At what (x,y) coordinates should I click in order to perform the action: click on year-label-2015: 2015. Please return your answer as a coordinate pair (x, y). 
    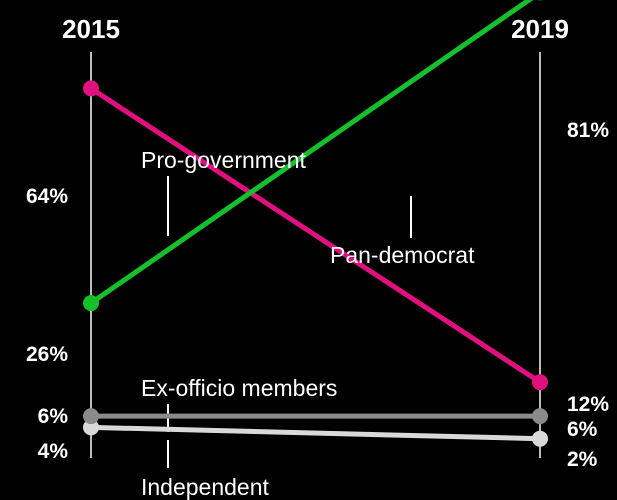
    Looking at the image, I should click on (91, 29).